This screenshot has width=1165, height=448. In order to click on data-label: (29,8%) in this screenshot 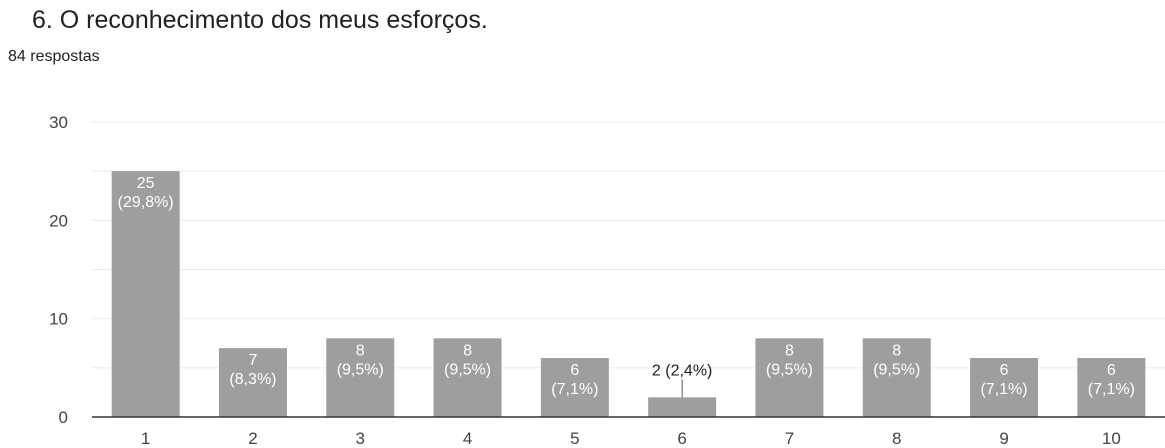, I will do `click(146, 202)`.